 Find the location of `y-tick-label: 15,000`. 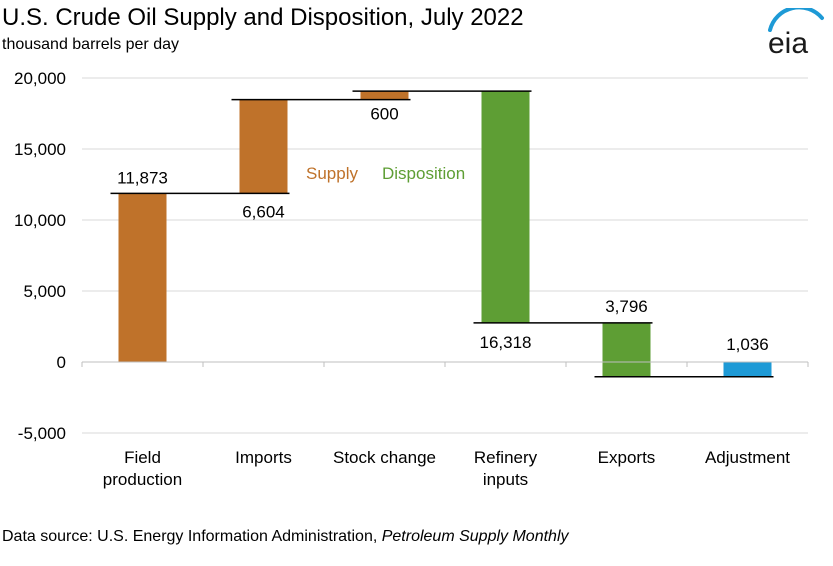

y-tick-label: 15,000 is located at coordinates (40, 149).